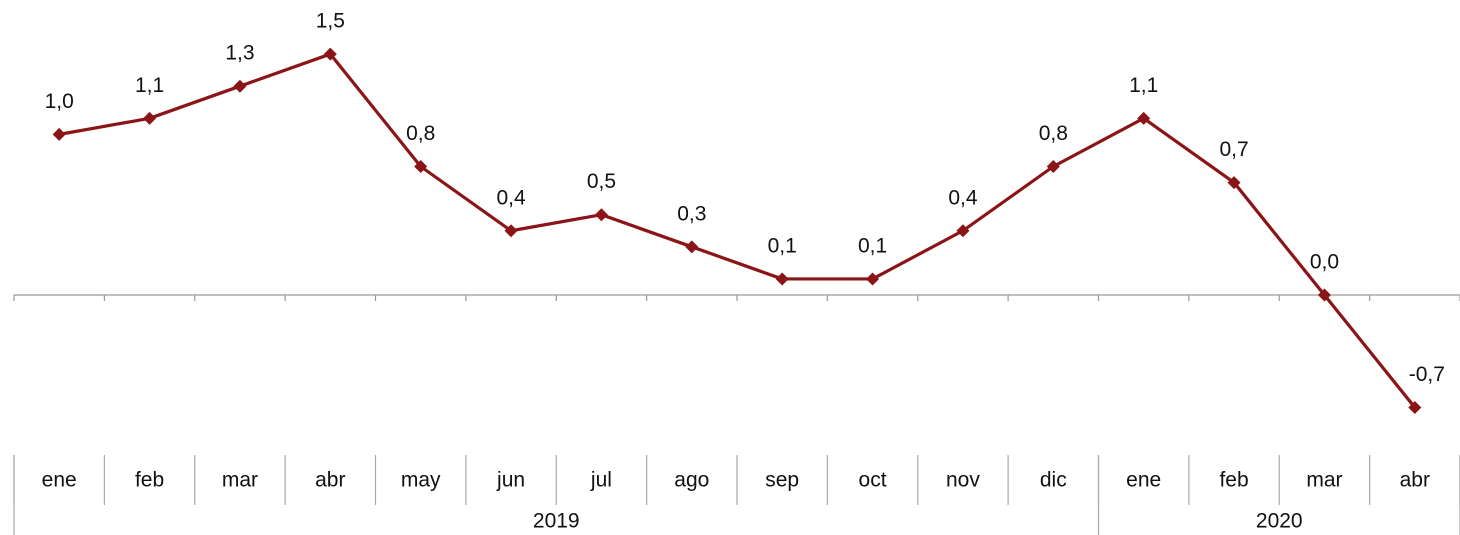 The image size is (1460, 535). I want to click on year-label: 2019, so click(556, 521).